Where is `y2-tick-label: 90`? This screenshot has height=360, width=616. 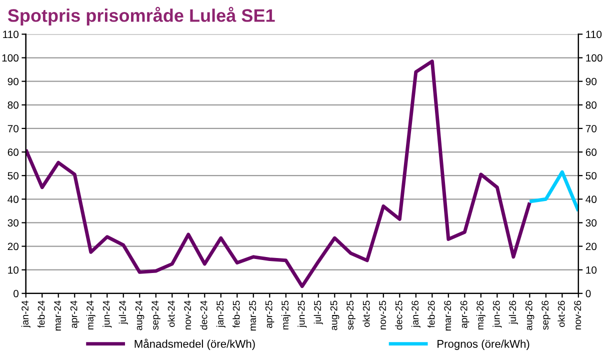
y2-tick-label: 90 is located at coordinates (591, 82).